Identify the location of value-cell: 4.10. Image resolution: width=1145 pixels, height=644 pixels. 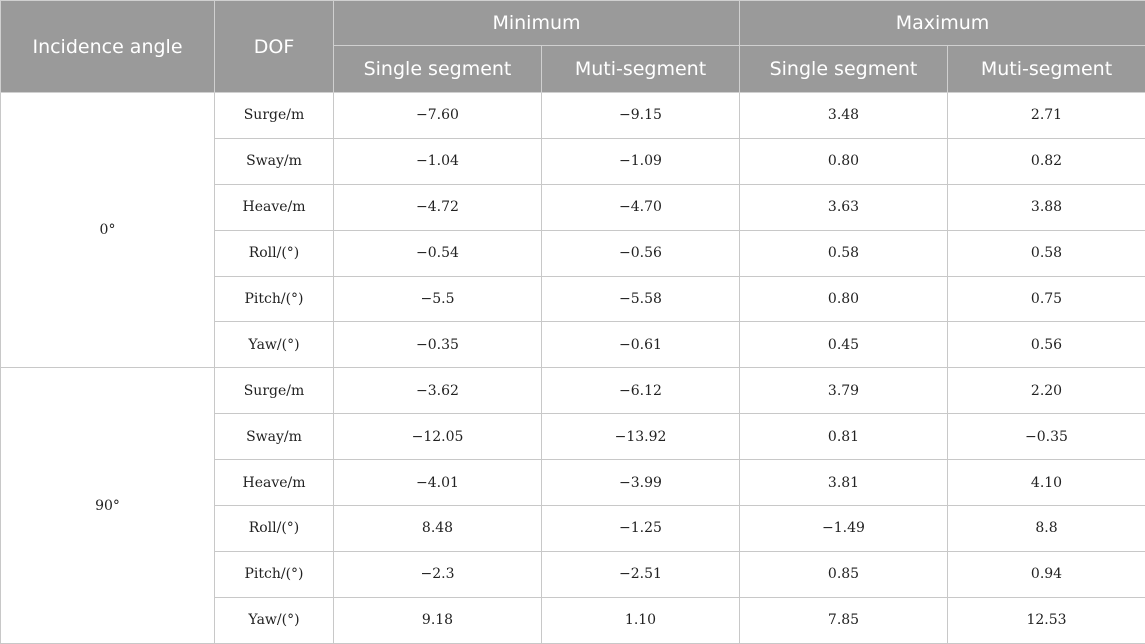
(1046, 483).